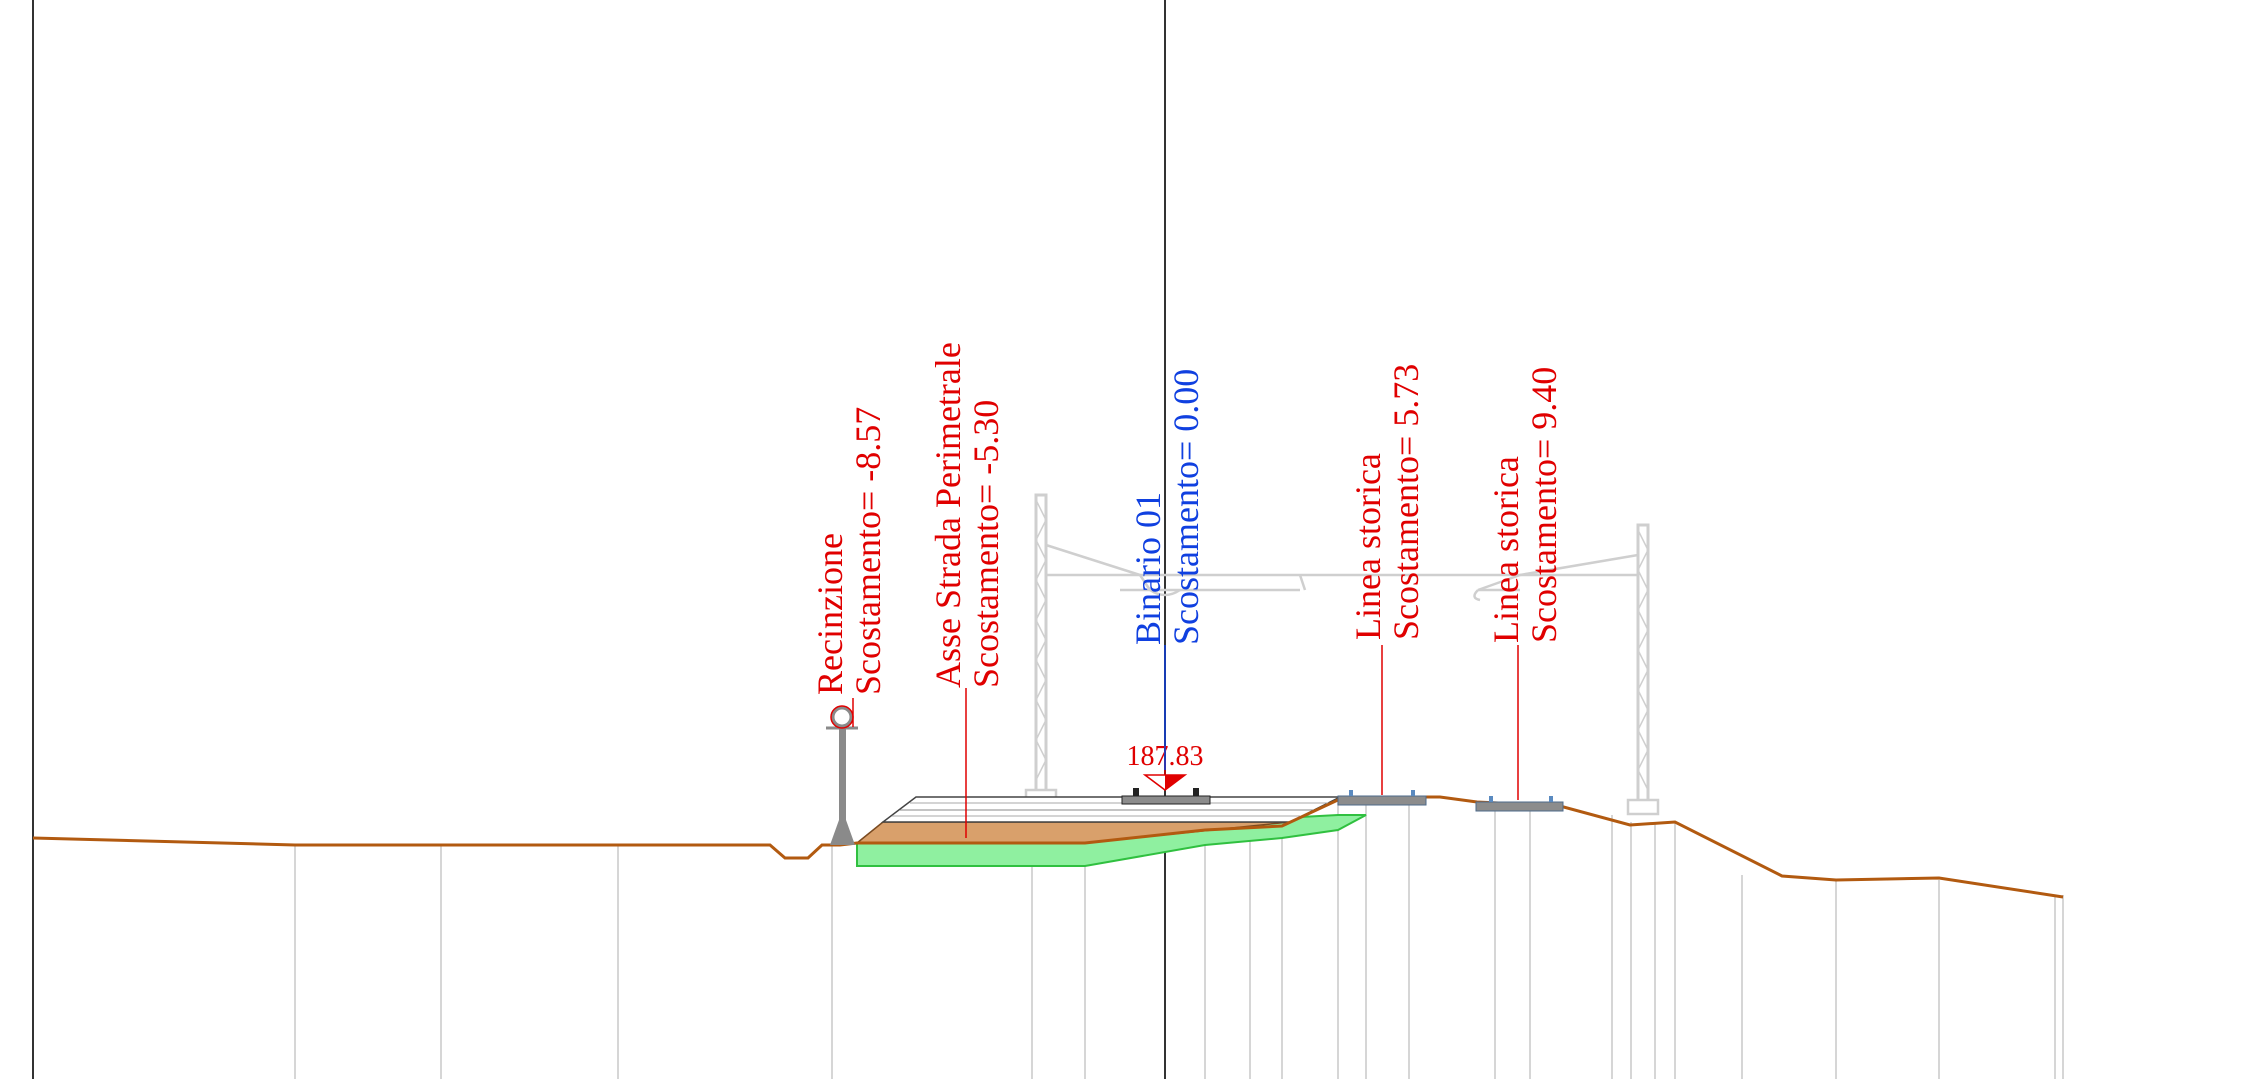  I want to click on label-linea-storica-1-offset: Scostamento= 5.73, so click(1406, 502).